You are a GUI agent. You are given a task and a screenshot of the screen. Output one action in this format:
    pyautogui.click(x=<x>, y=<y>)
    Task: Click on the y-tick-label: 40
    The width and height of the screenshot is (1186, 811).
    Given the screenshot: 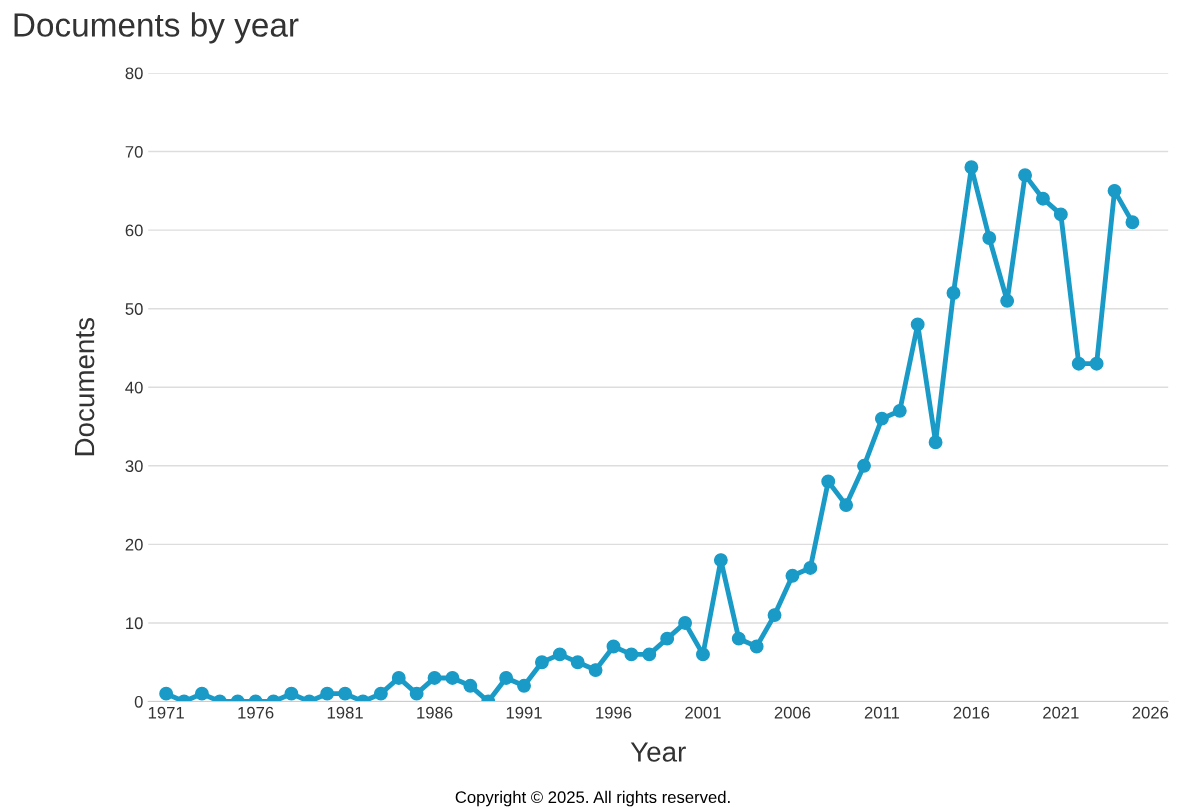 What is the action you would take?
    pyautogui.click(x=134, y=387)
    